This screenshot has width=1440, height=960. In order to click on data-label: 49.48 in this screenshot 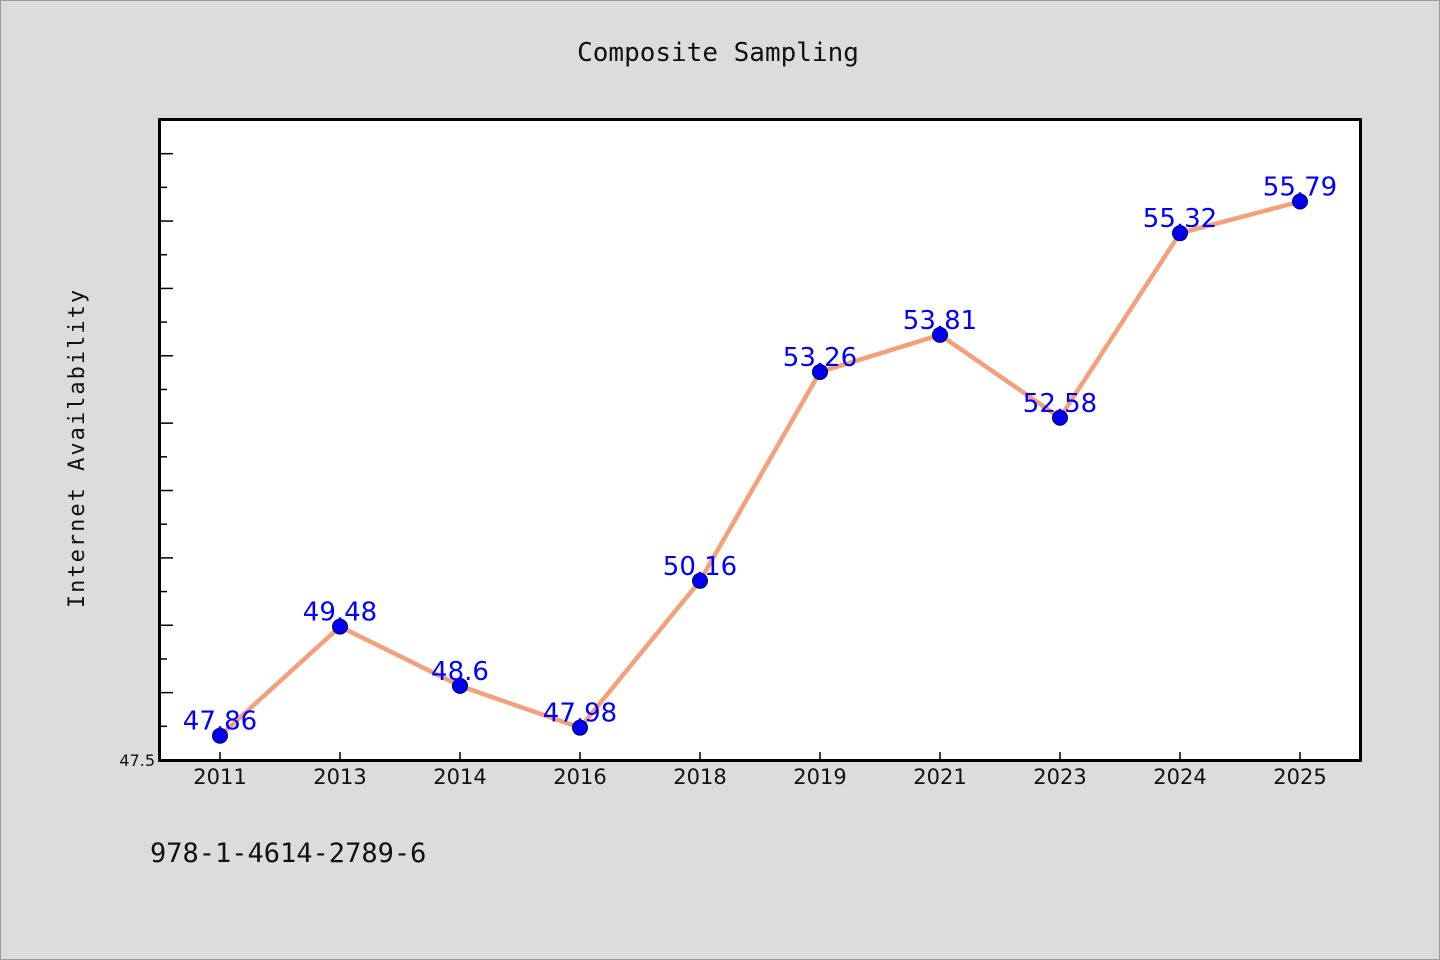, I will do `click(340, 613)`.